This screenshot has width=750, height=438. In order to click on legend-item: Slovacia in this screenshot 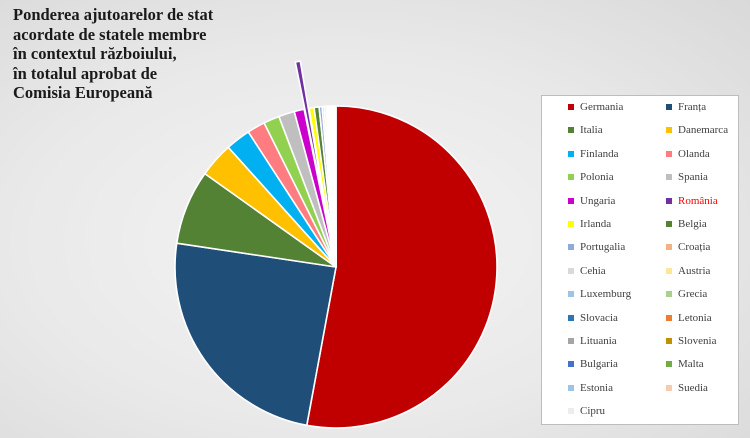, I will do `click(593, 318)`.